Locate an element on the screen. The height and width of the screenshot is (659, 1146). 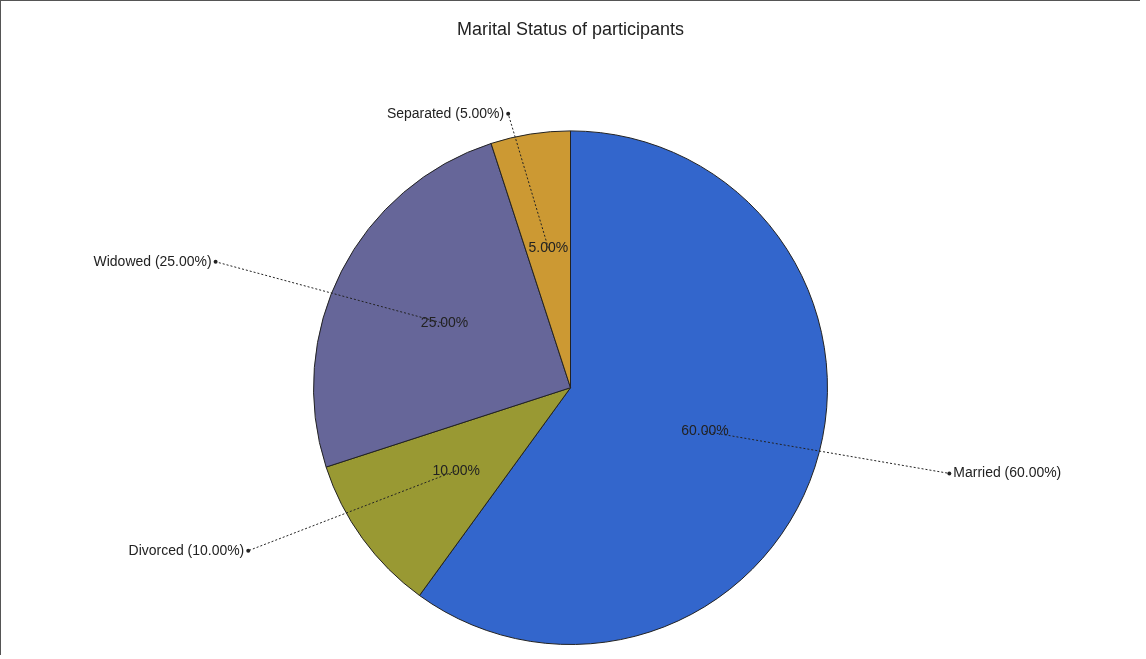
chart-title: Marital Status of participants is located at coordinates (570, 28).